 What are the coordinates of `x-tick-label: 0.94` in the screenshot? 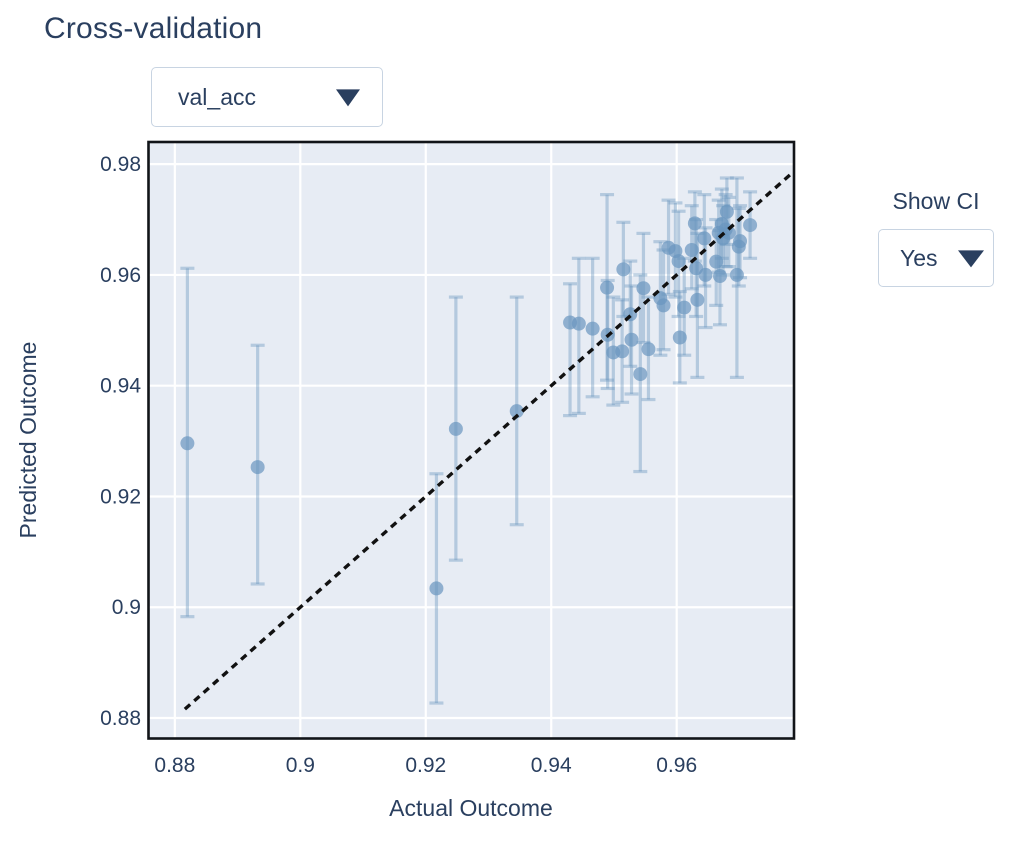 It's located at (551, 765).